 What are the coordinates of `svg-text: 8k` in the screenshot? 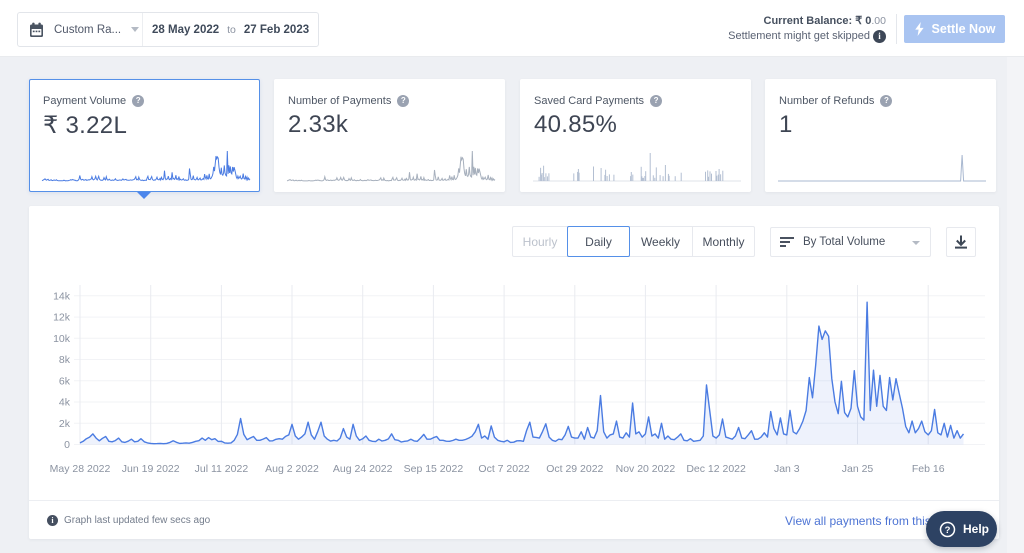 It's located at (65, 360).